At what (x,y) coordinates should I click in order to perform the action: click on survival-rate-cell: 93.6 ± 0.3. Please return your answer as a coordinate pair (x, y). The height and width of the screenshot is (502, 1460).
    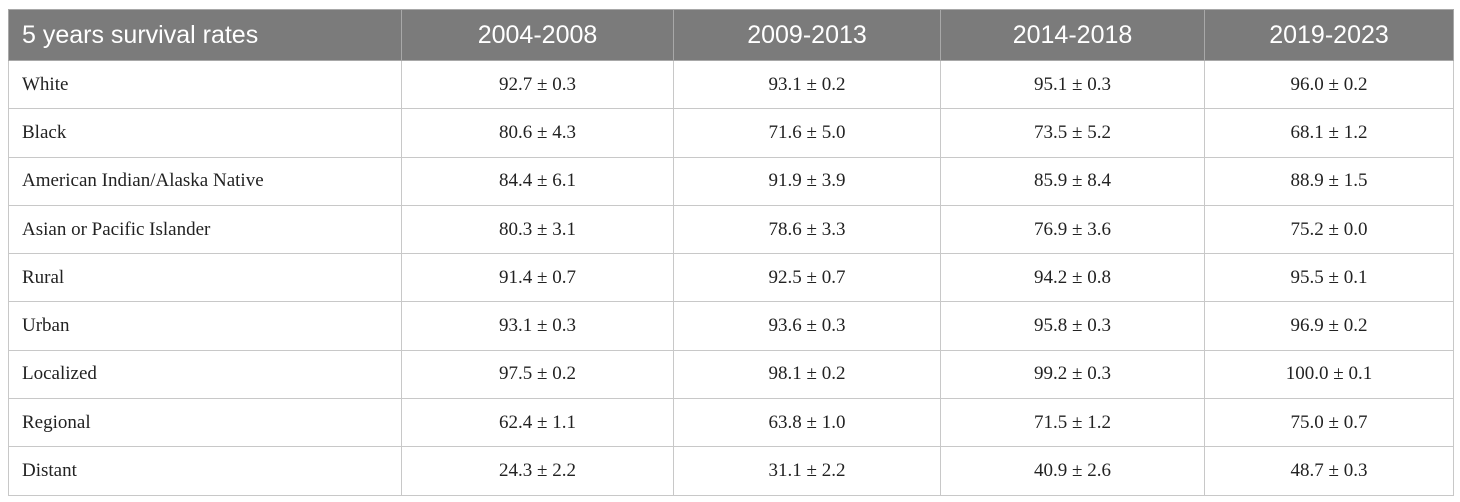
    Looking at the image, I should click on (807, 326).